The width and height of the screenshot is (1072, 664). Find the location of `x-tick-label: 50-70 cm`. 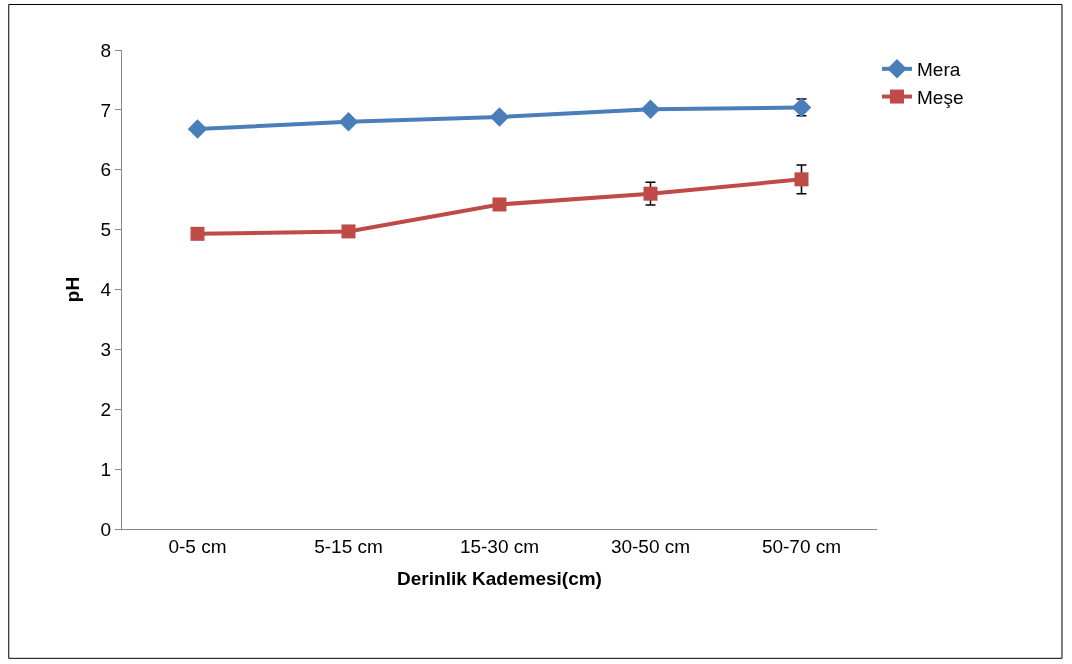

x-tick-label: 50-70 cm is located at coordinates (801, 546).